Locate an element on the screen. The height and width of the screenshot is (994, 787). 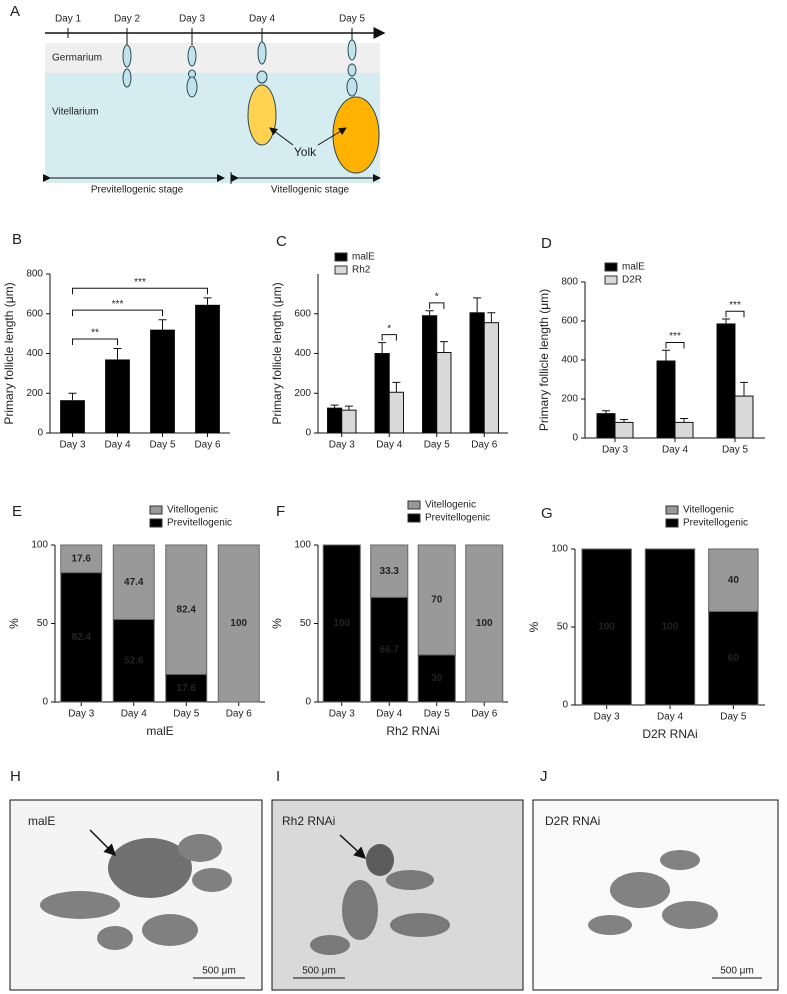
y-tick-label: 50 is located at coordinates (43, 623).